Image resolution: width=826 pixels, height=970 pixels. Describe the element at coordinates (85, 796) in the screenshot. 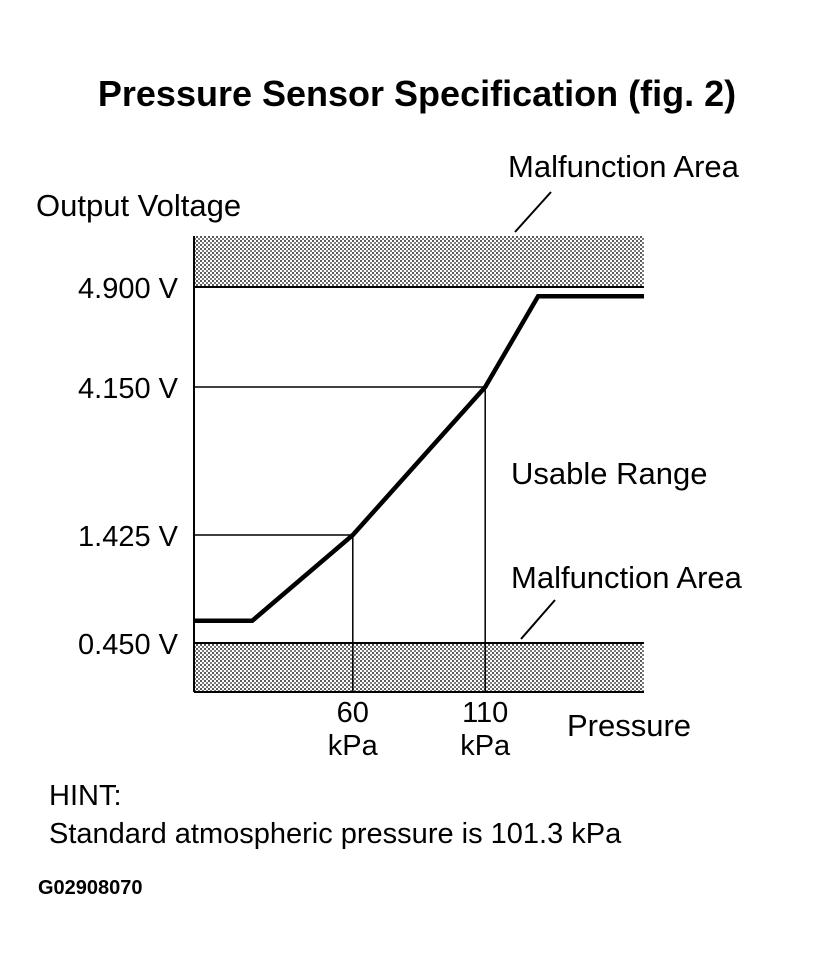

I see `hint-label: HINT:` at that location.